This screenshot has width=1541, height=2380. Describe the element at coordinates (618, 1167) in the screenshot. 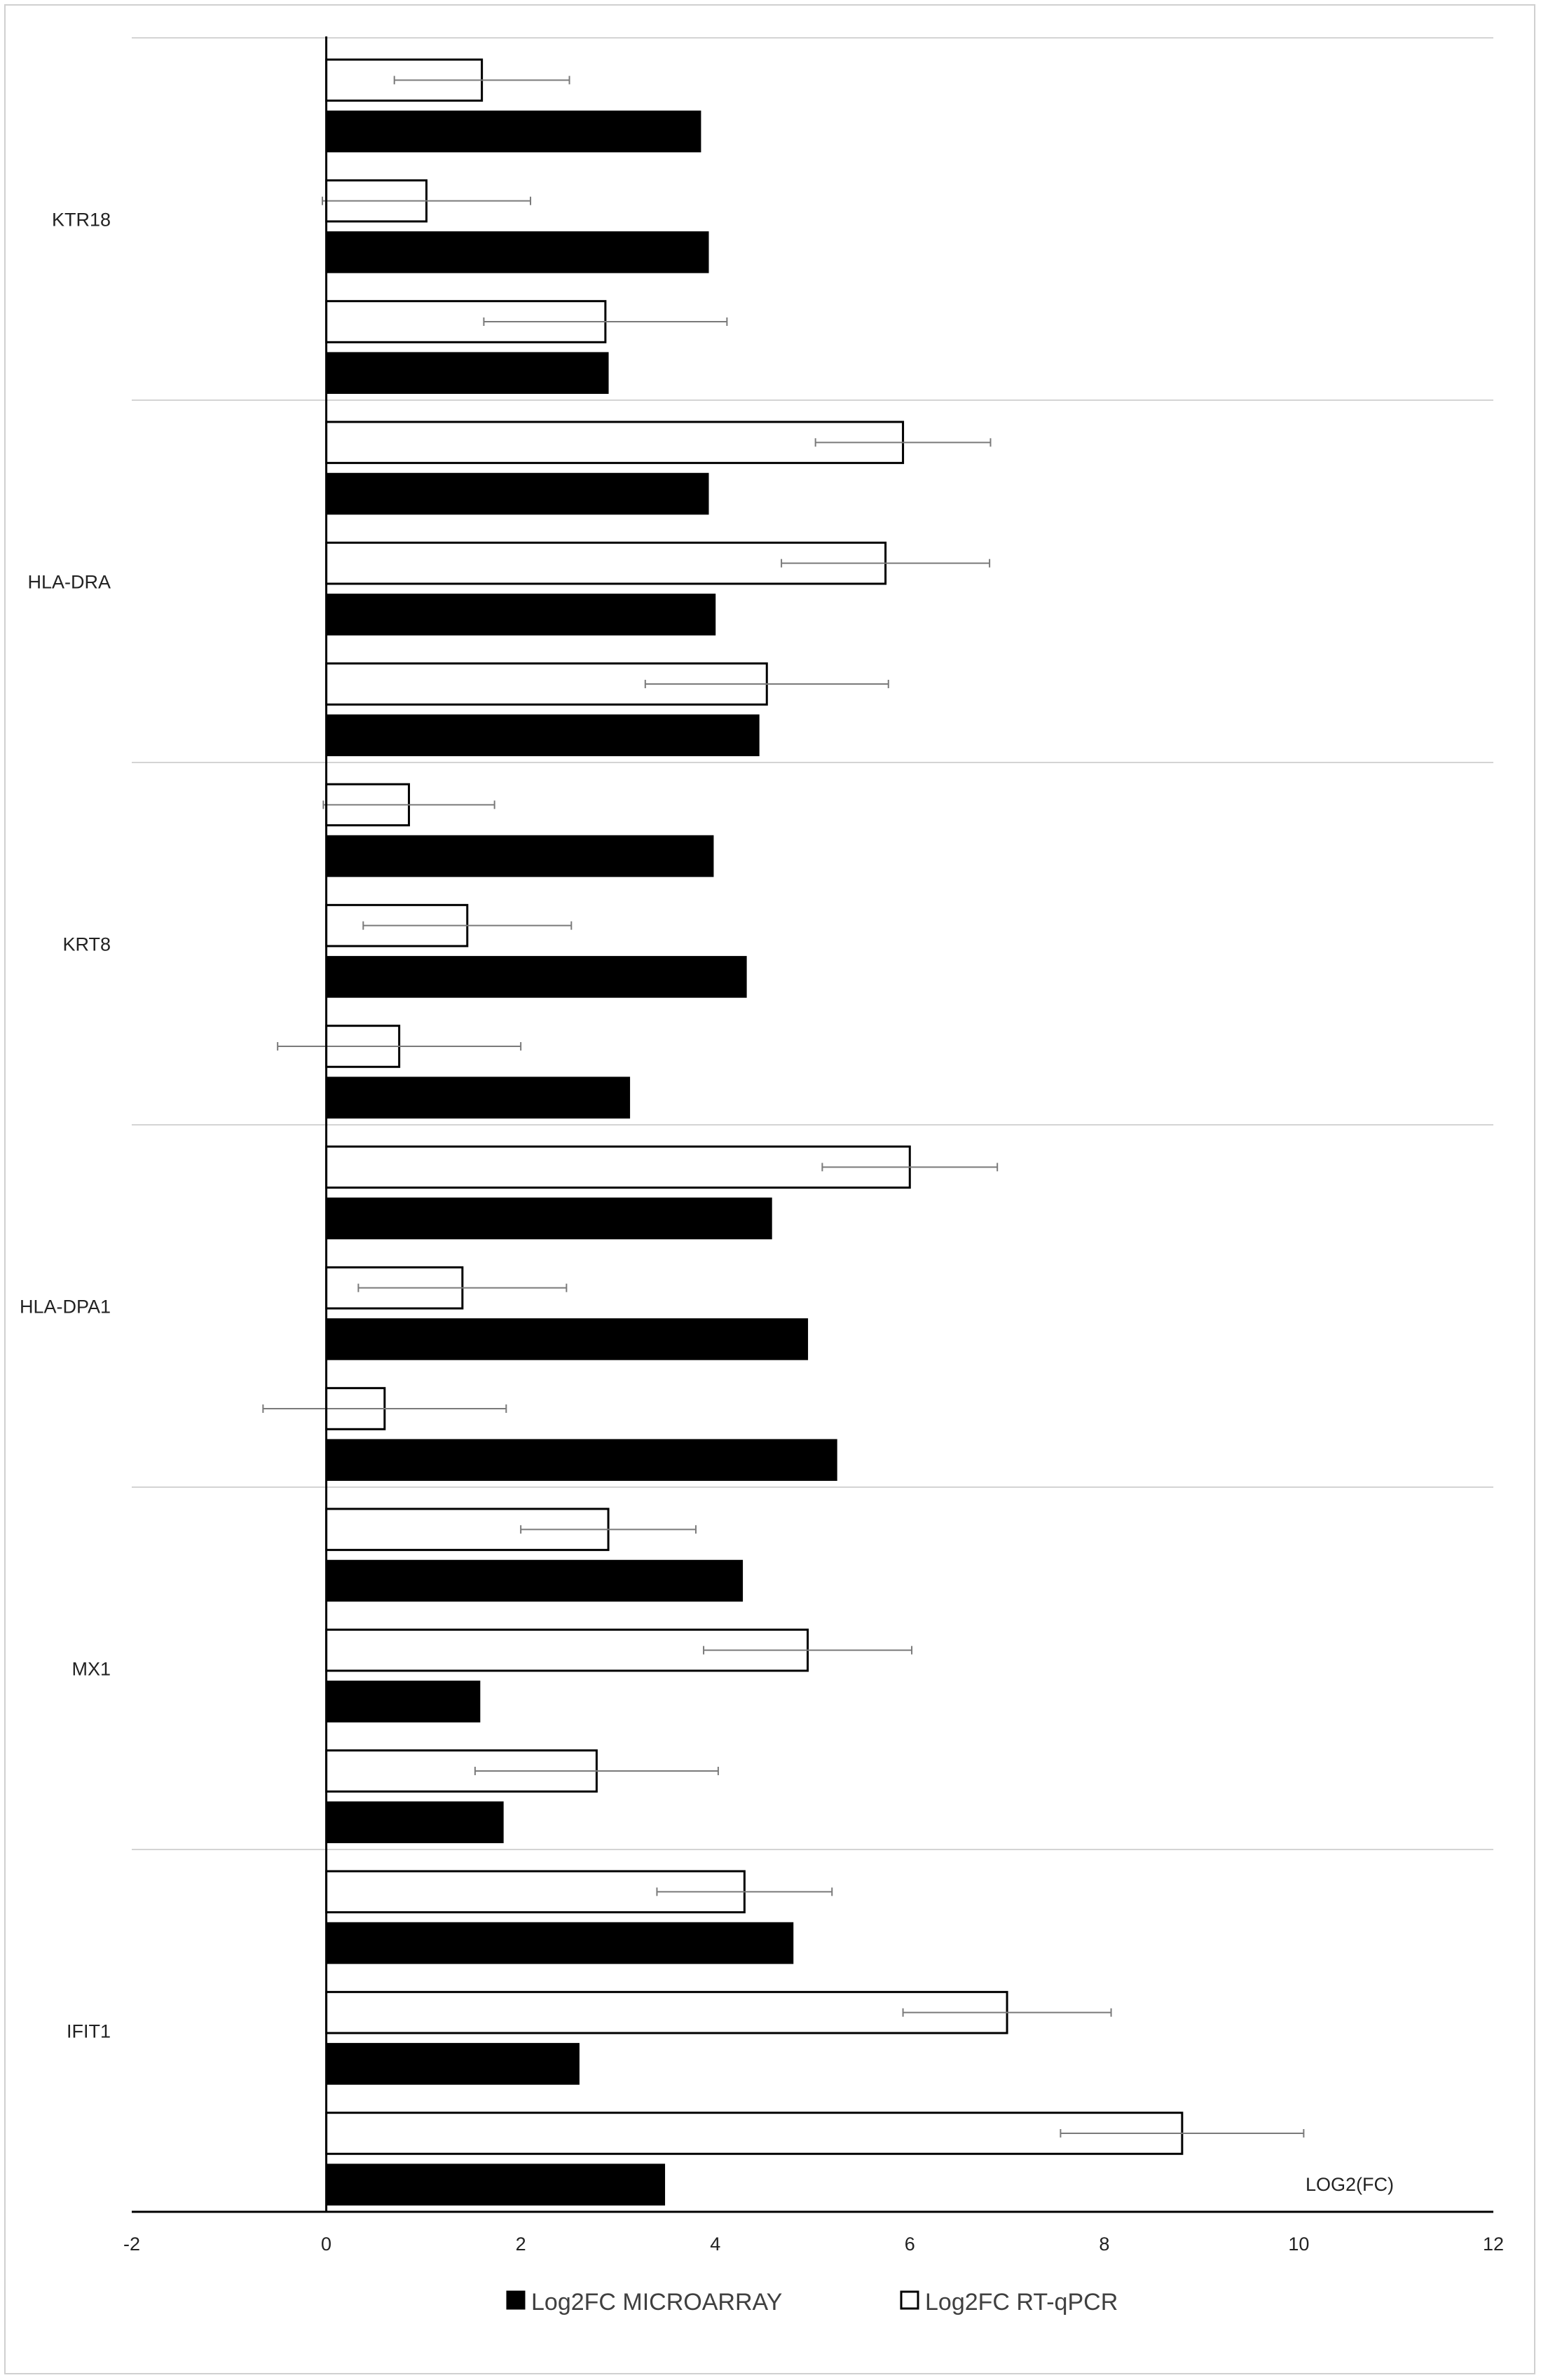

I see `bar-rtqpcr-hla-dpa1` at that location.